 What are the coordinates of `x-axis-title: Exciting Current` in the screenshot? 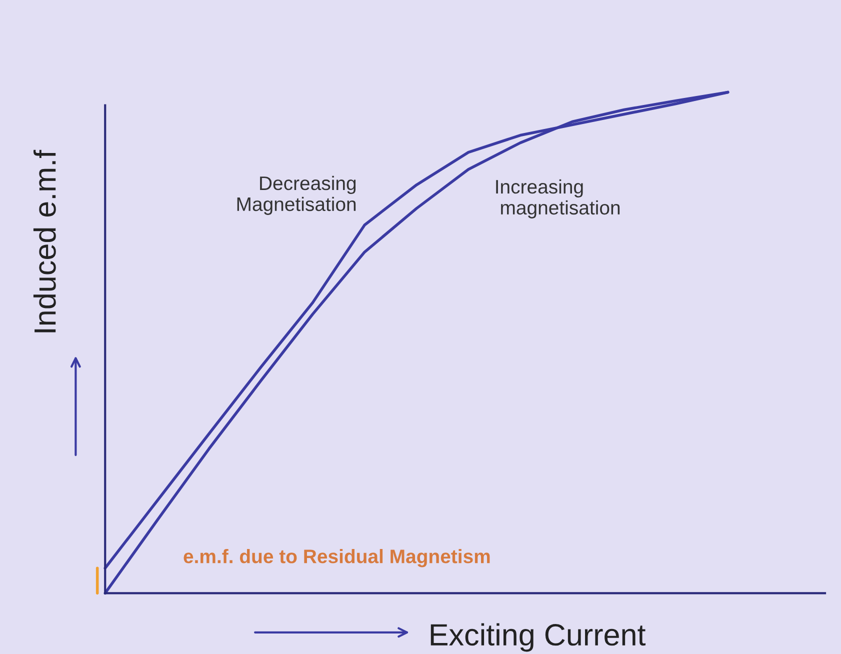 It's located at (538, 637).